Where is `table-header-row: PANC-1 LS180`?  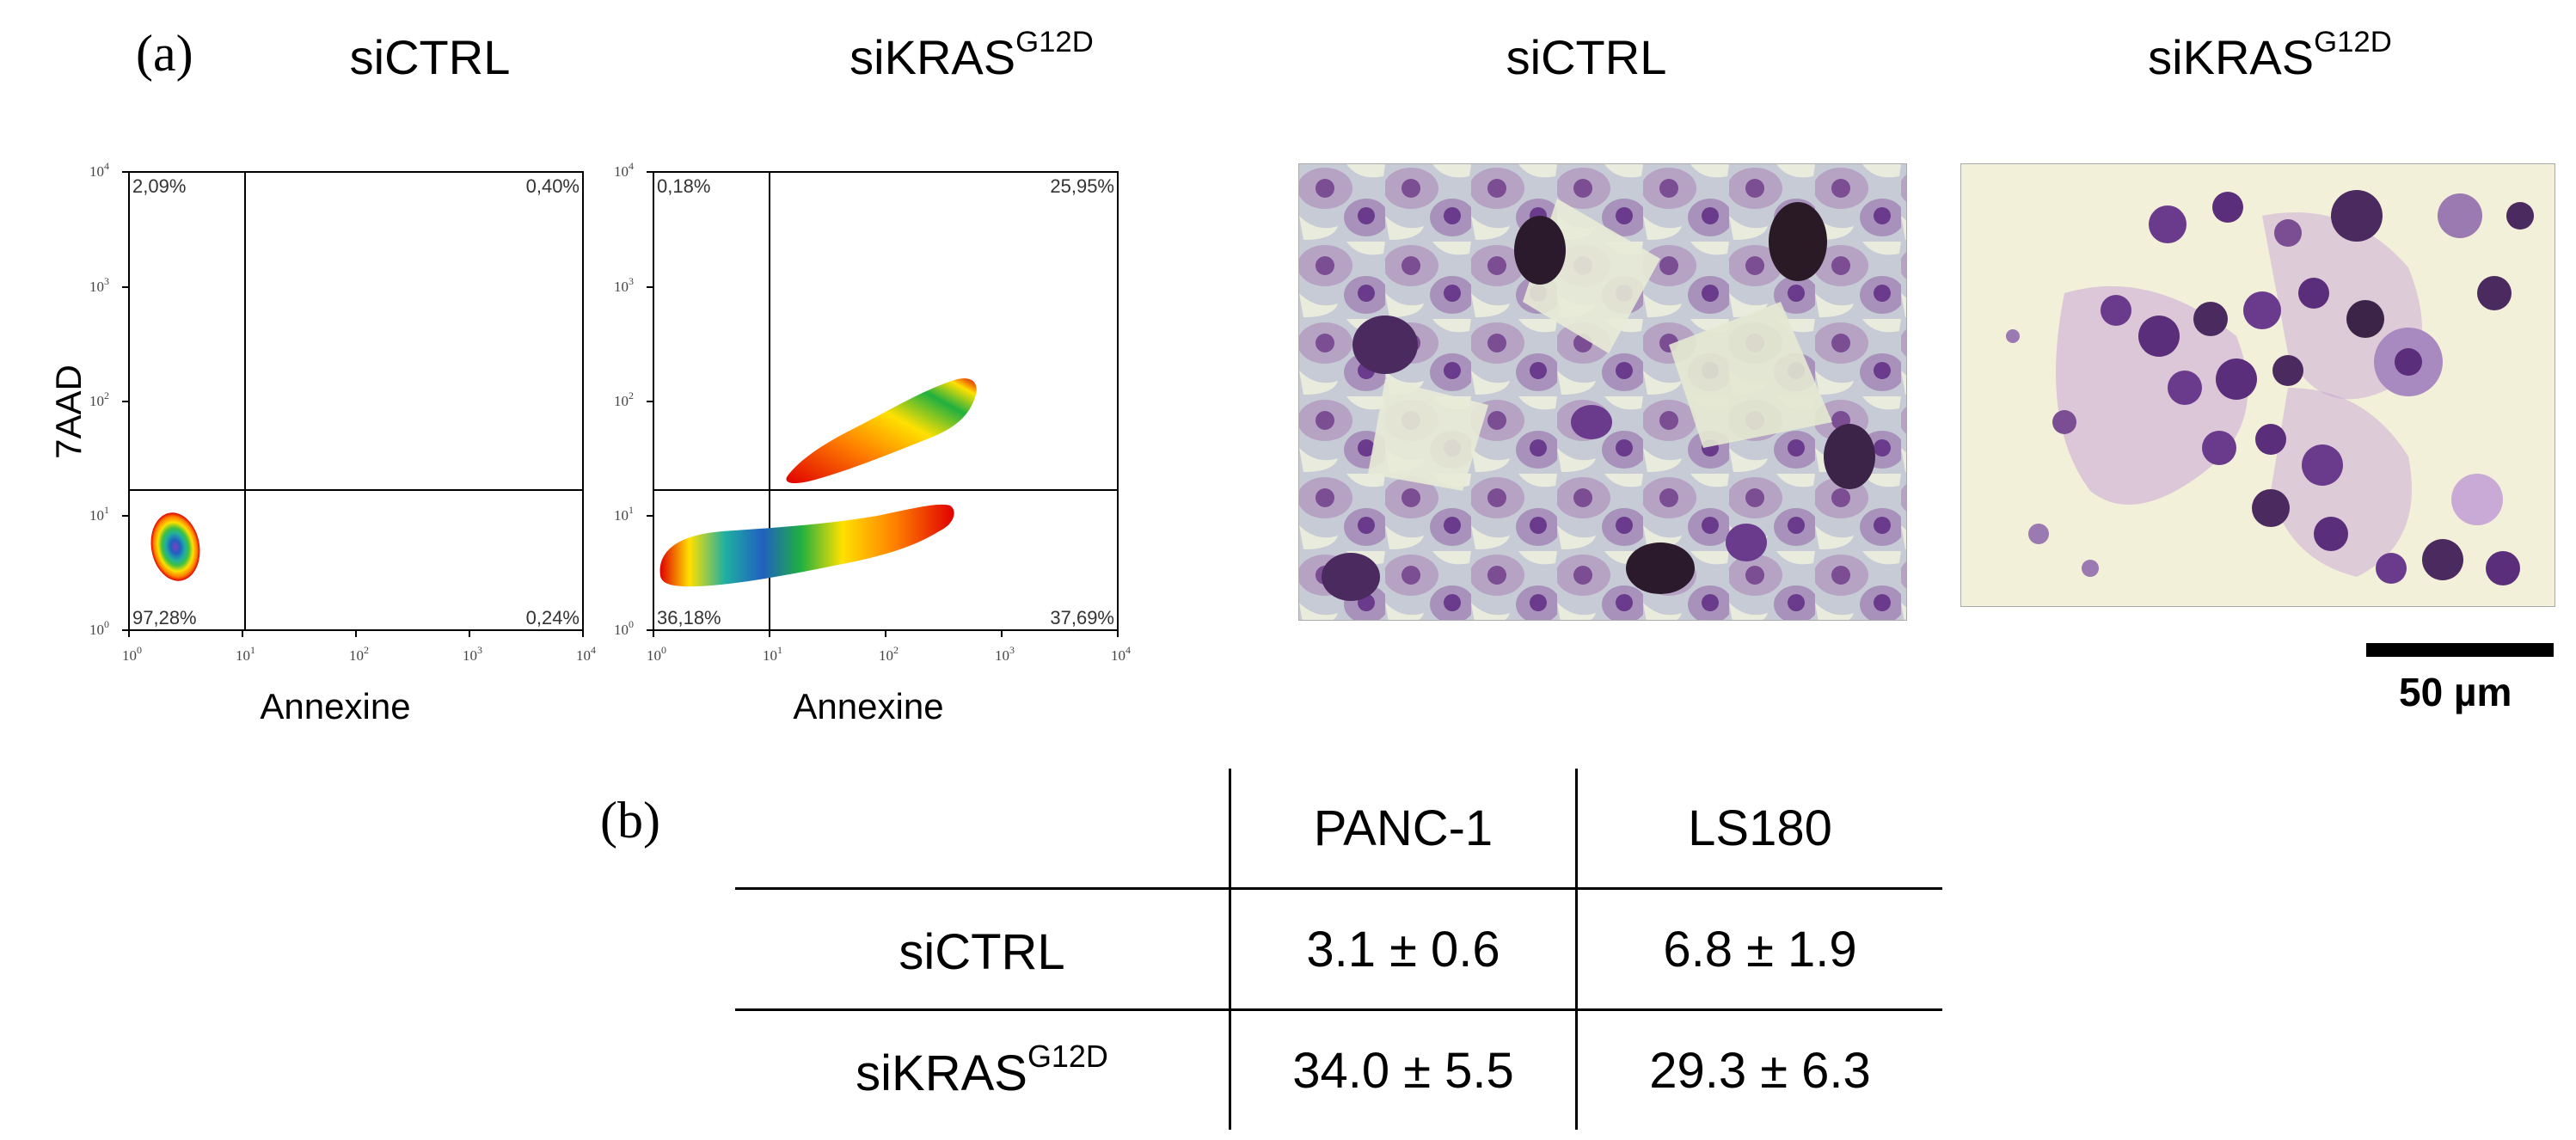 table-header-row: PANC-1 LS180 is located at coordinates (1338, 830).